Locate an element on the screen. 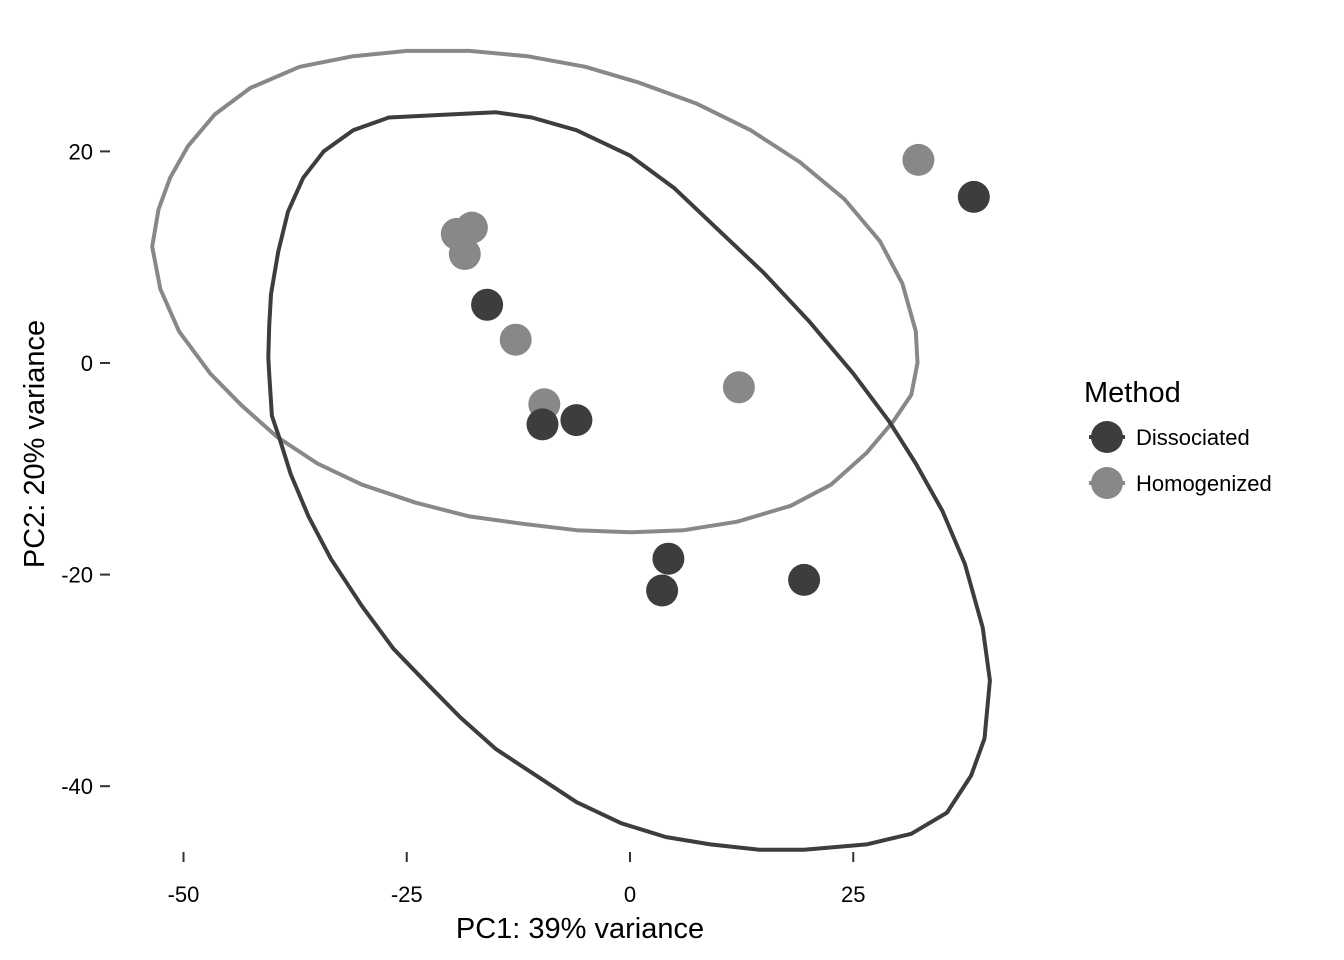 This screenshot has height=960, width=1344. legend-title: Method is located at coordinates (1132, 393).